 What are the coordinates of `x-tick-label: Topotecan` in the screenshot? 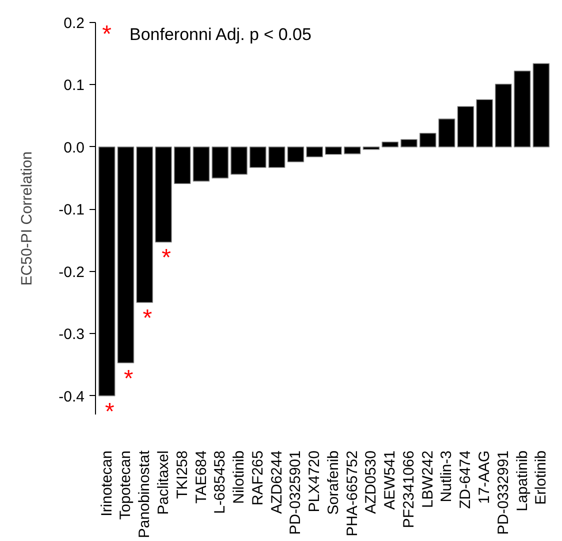 It's located at (125, 485).